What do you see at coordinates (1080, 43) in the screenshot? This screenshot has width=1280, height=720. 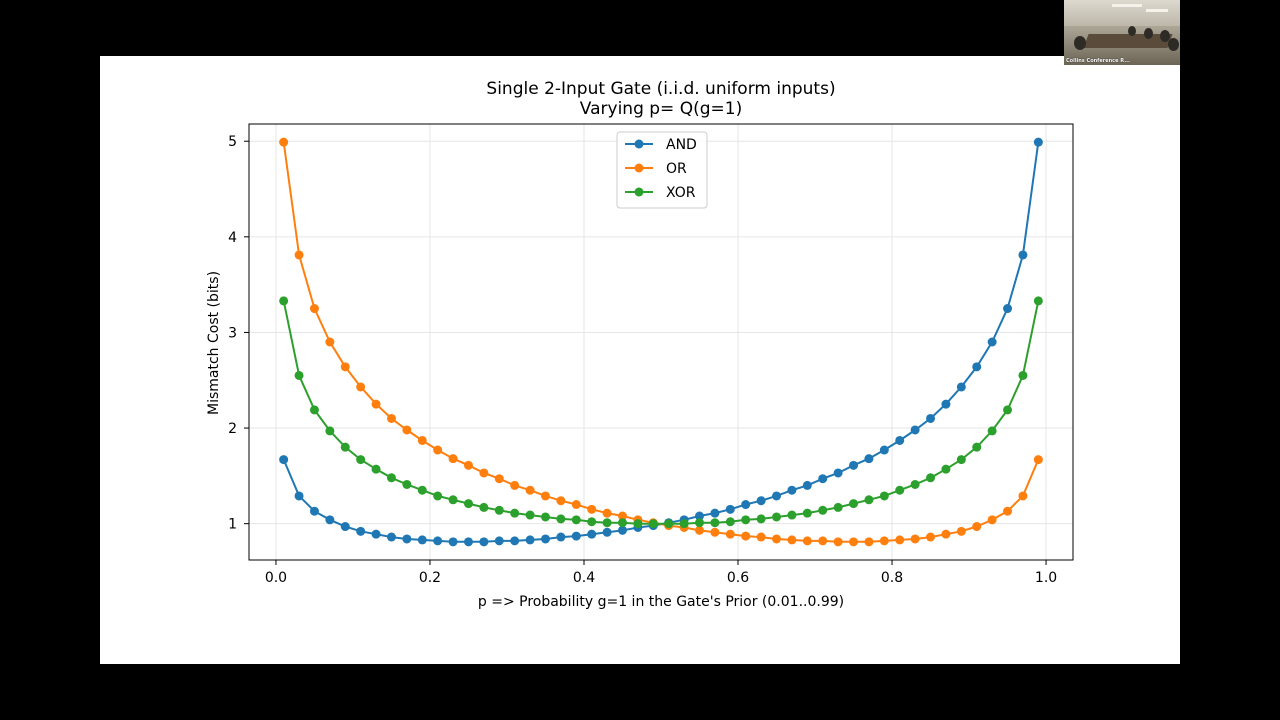 I see `participant-figure` at bounding box center [1080, 43].